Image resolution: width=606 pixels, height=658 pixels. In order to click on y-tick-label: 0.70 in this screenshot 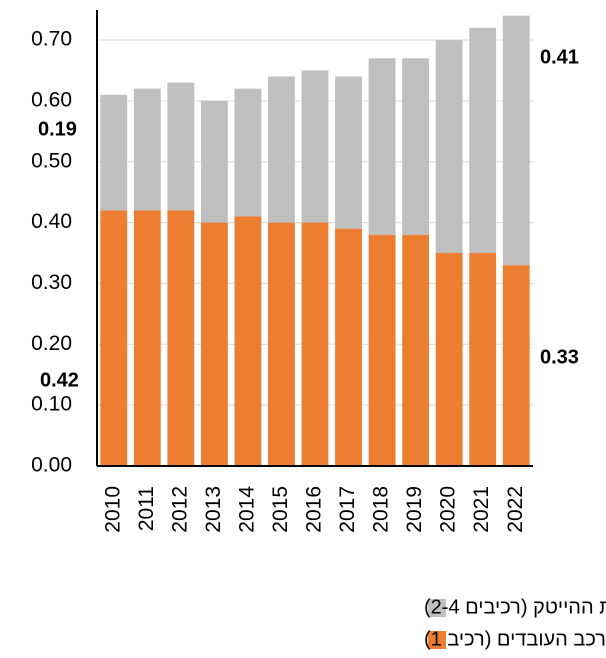, I will do `click(51, 39)`.